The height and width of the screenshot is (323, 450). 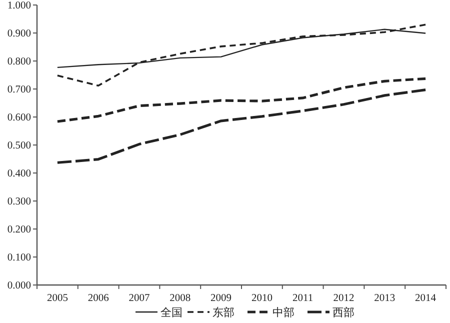 I want to click on x-tick-label: 2005, so click(x=57, y=298).